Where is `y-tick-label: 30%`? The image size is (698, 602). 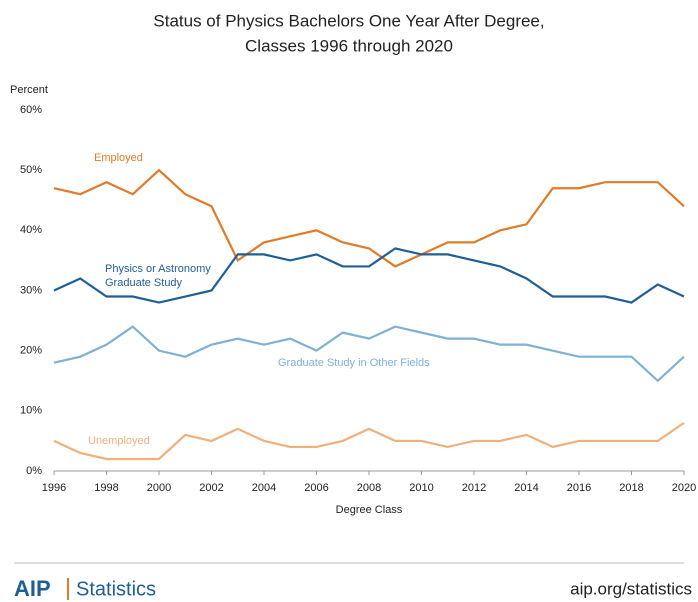 y-tick-label: 30% is located at coordinates (31, 290).